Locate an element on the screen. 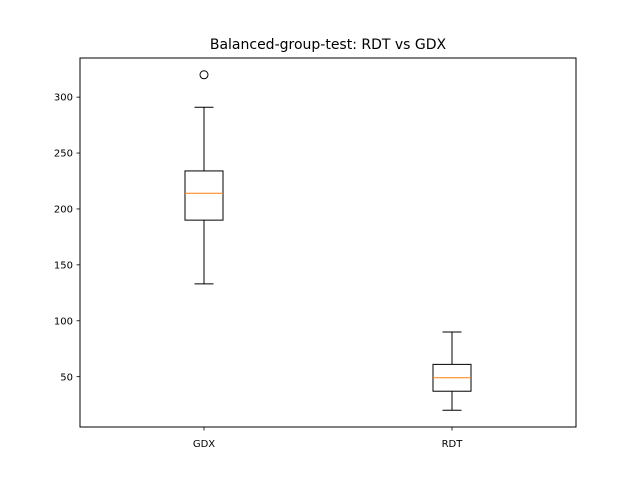 Image resolution: width=640 pixels, height=480 pixels. y-tick-label: 50 is located at coordinates (66, 377).